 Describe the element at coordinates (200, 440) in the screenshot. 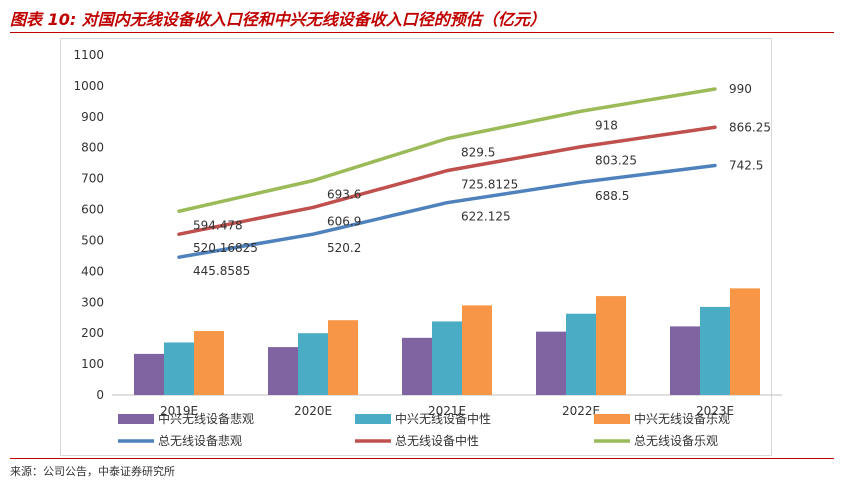

I see `legend-label: 总无线设备悲观` at that location.